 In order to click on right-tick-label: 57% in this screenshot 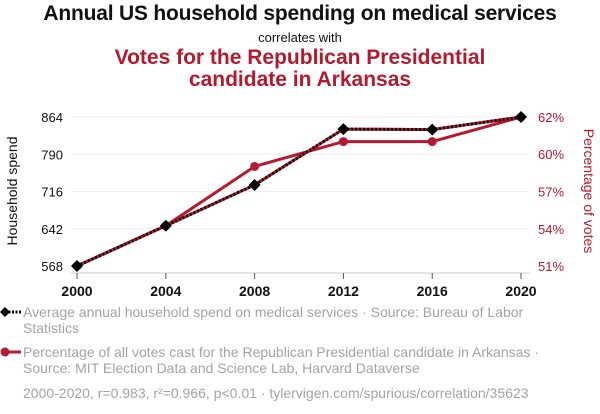, I will do `click(551, 191)`.